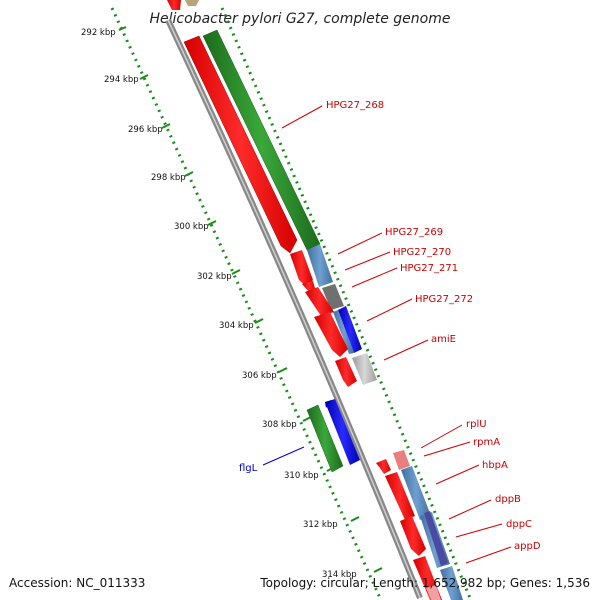 This screenshot has height=600, width=600. I want to click on tick-label: 310 kbp, so click(301, 476).